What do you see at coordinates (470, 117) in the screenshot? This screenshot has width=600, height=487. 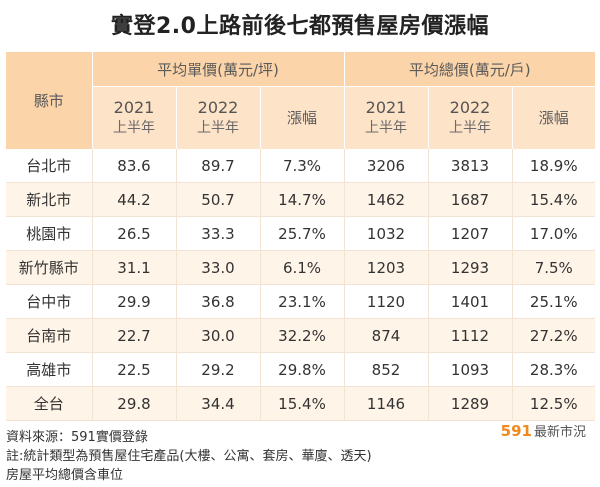 I see `total-2022-header: 2022 上半年` at bounding box center [470, 117].